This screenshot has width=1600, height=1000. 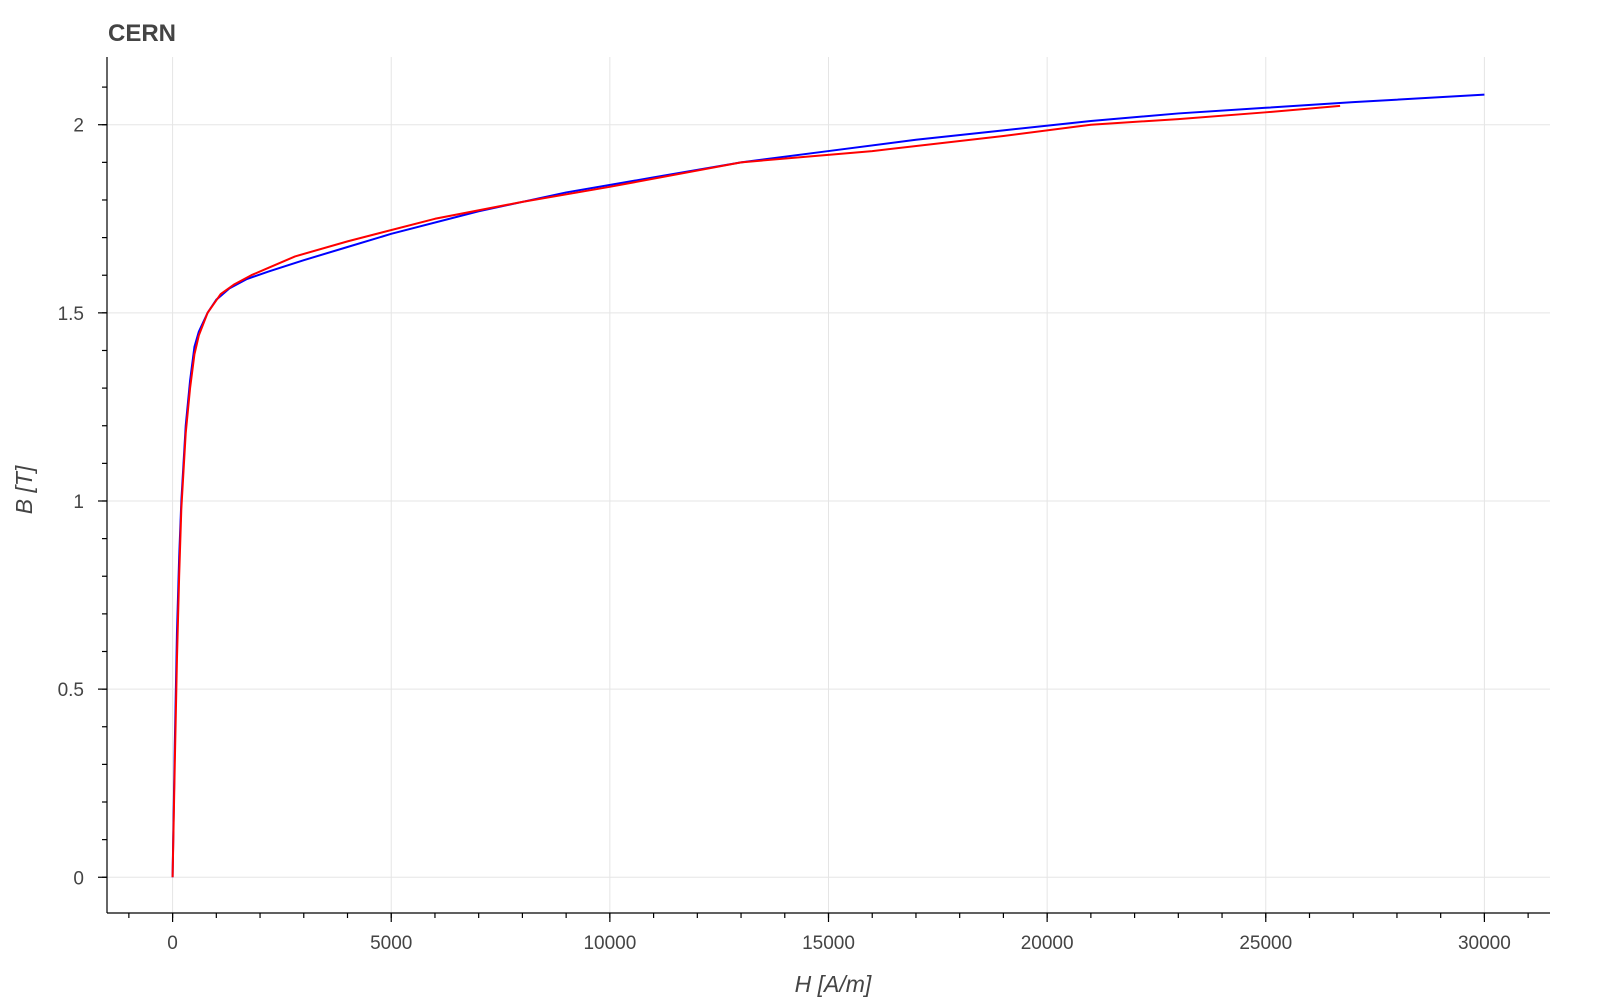 I want to click on y-axis-label: B [T], so click(x=24, y=489).